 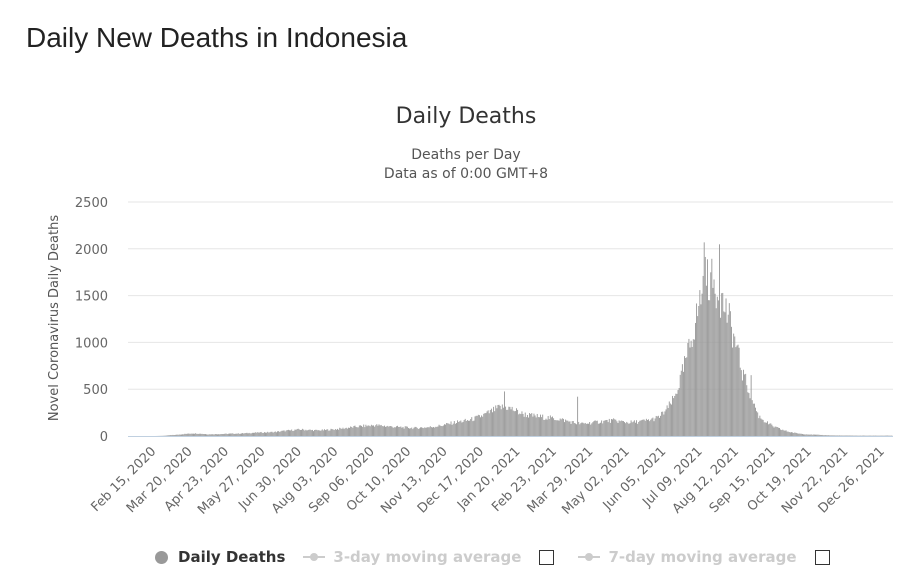 I want to click on y-tick-label: 1500, so click(x=91, y=297).